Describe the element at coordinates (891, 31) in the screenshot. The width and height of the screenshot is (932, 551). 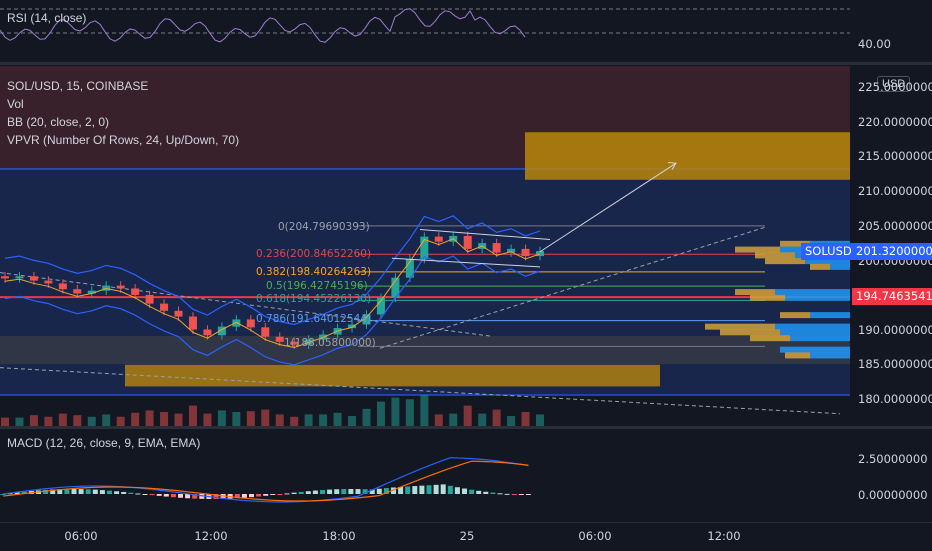
I see `rsi-axis` at that location.